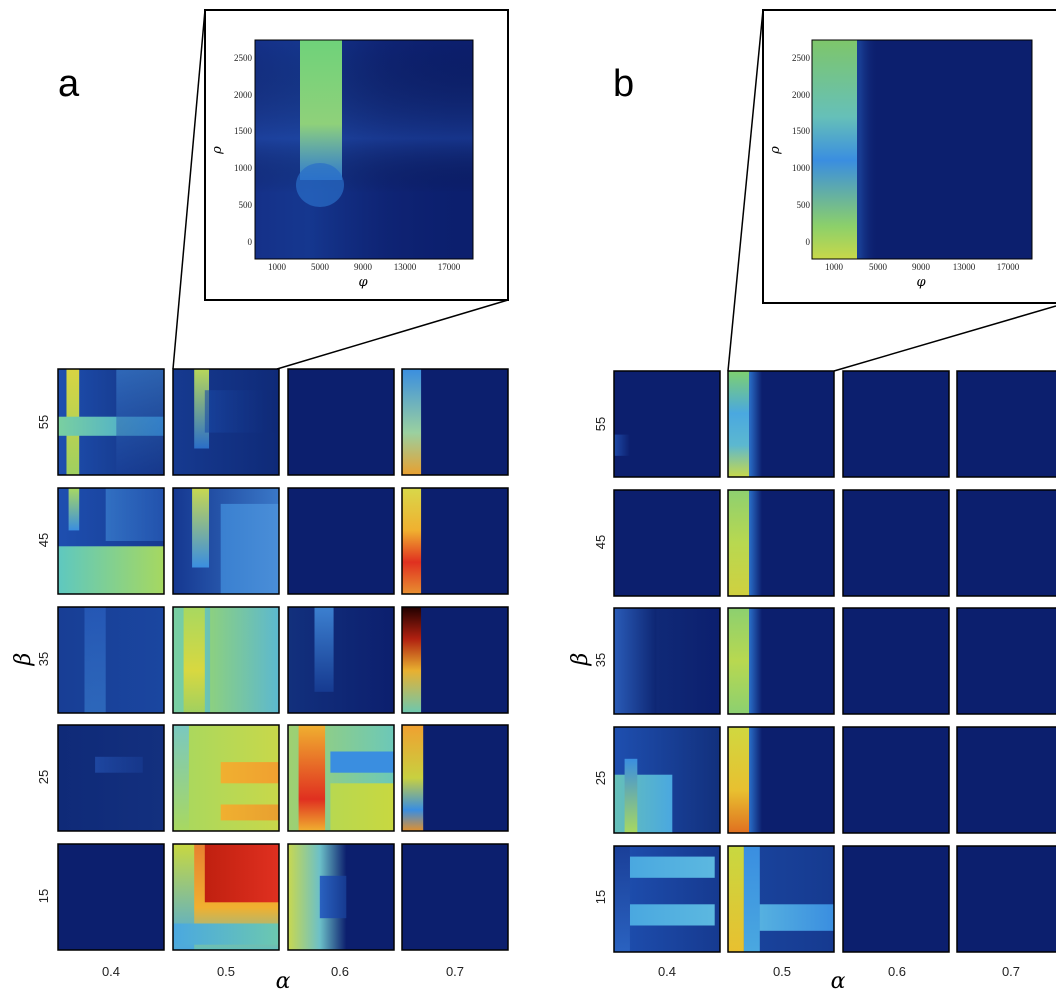  Describe the element at coordinates (111, 778) in the screenshot. I see `heatmap-cell-a-beta25-alpha0.4` at that location.